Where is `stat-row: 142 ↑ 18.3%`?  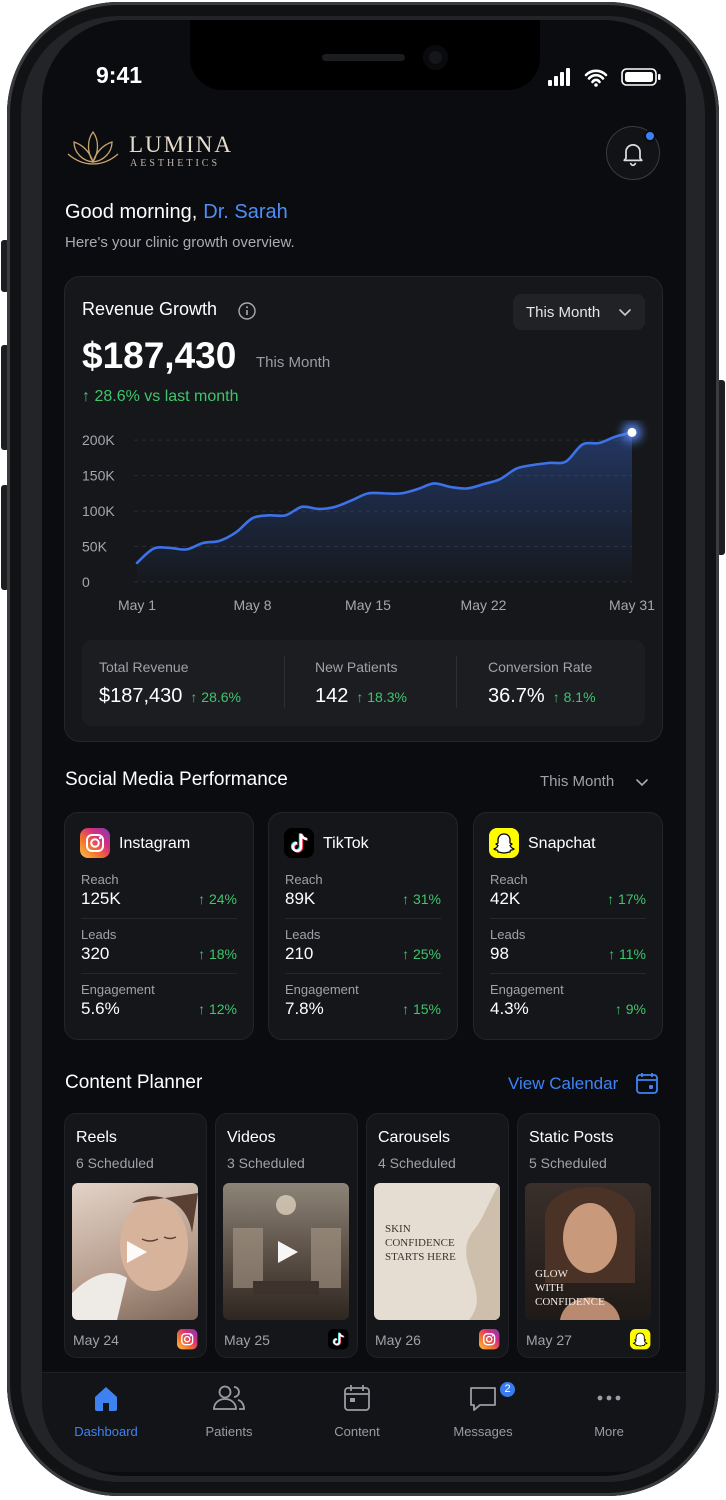 stat-row: 142 ↑ 18.3% is located at coordinates (361, 696).